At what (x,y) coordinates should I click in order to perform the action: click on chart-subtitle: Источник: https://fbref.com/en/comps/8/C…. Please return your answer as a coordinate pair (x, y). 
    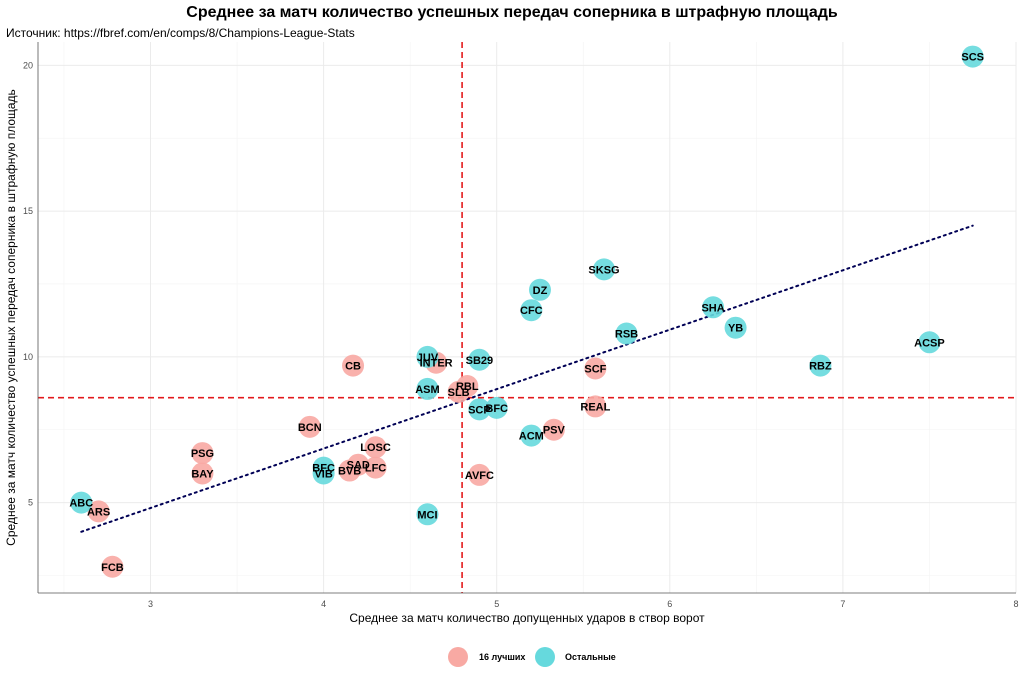
    Looking at the image, I should click on (180, 33).